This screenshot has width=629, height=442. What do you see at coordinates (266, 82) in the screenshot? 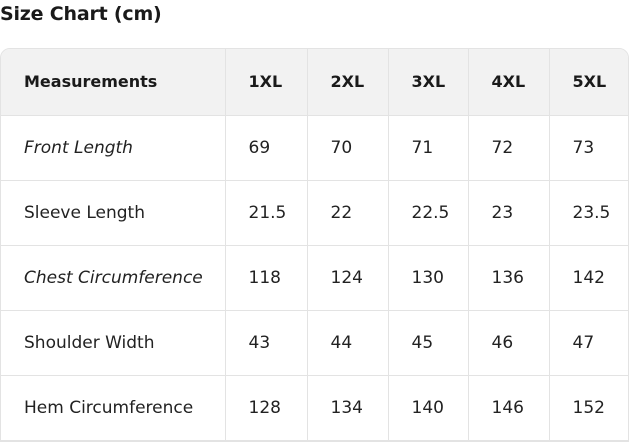
I see `header-1xl: 1XL` at bounding box center [266, 82].